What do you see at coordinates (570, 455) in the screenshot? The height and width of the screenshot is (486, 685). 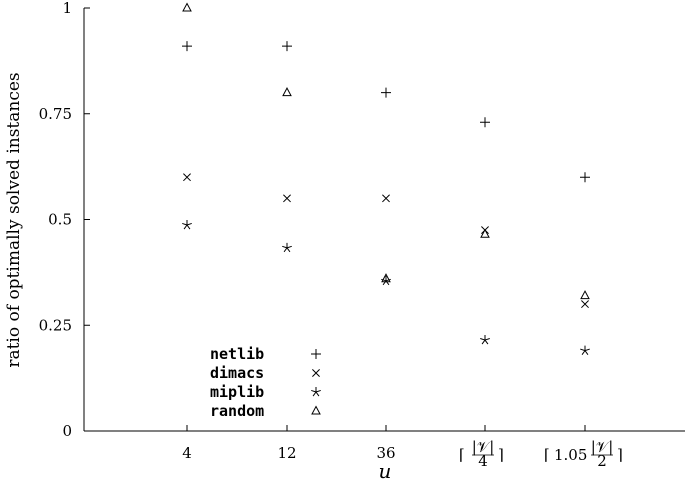 I see `svg-text: 1.05` at bounding box center [570, 455].